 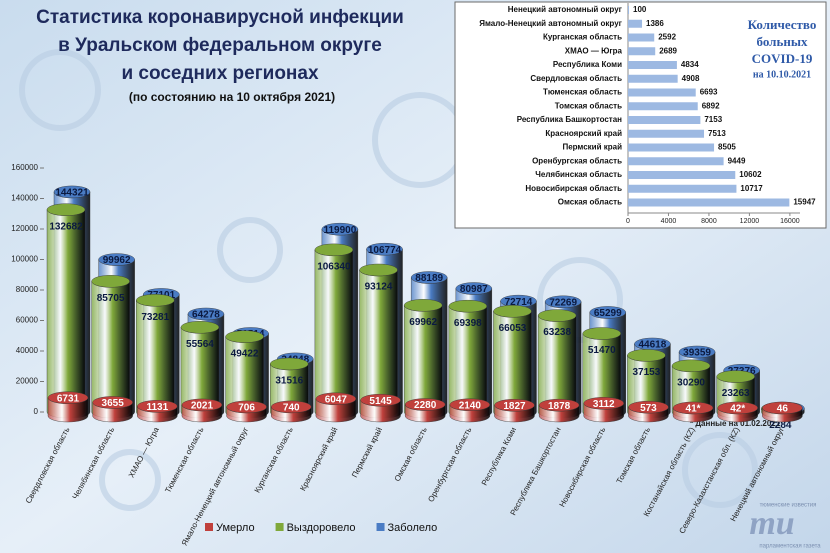 I want to click on value-label: 66053, so click(x=513, y=328).